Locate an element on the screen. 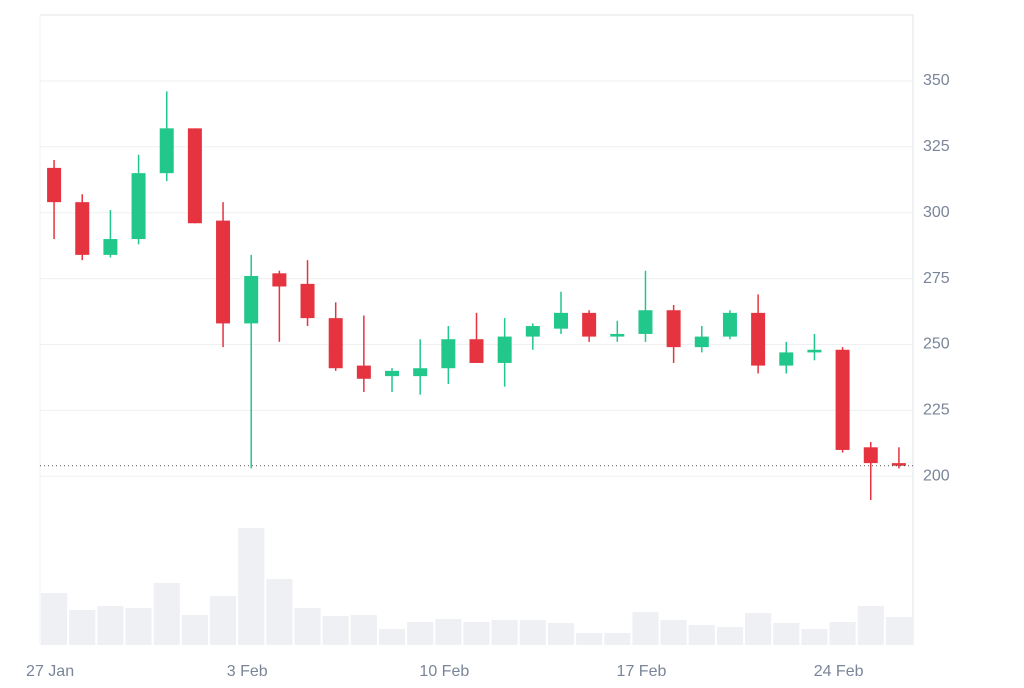  y-tick-label: 200 is located at coordinates (936, 476).